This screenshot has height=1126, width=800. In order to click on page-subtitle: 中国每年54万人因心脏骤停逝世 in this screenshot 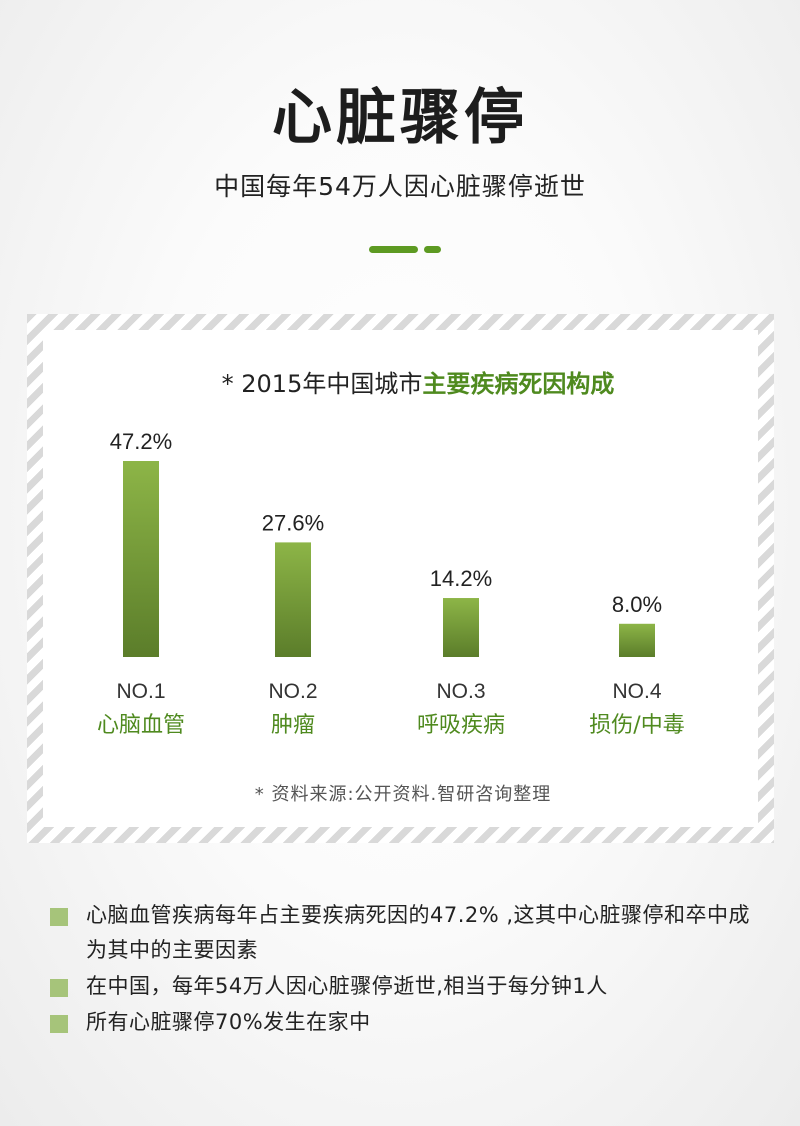, I will do `click(400, 186)`.